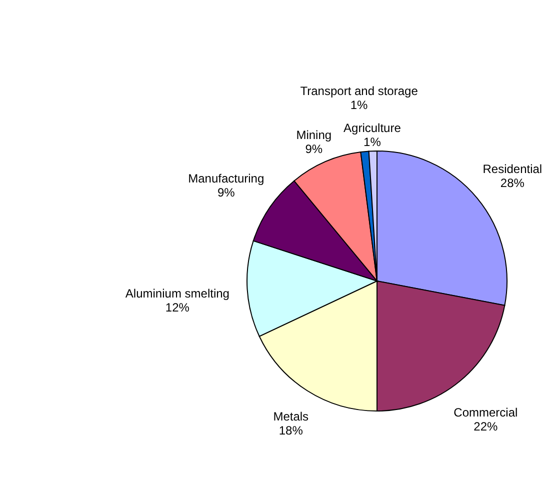 The height and width of the screenshot is (502, 555). Describe the element at coordinates (291, 431) in the screenshot. I see `data-label: 18%` at that location.